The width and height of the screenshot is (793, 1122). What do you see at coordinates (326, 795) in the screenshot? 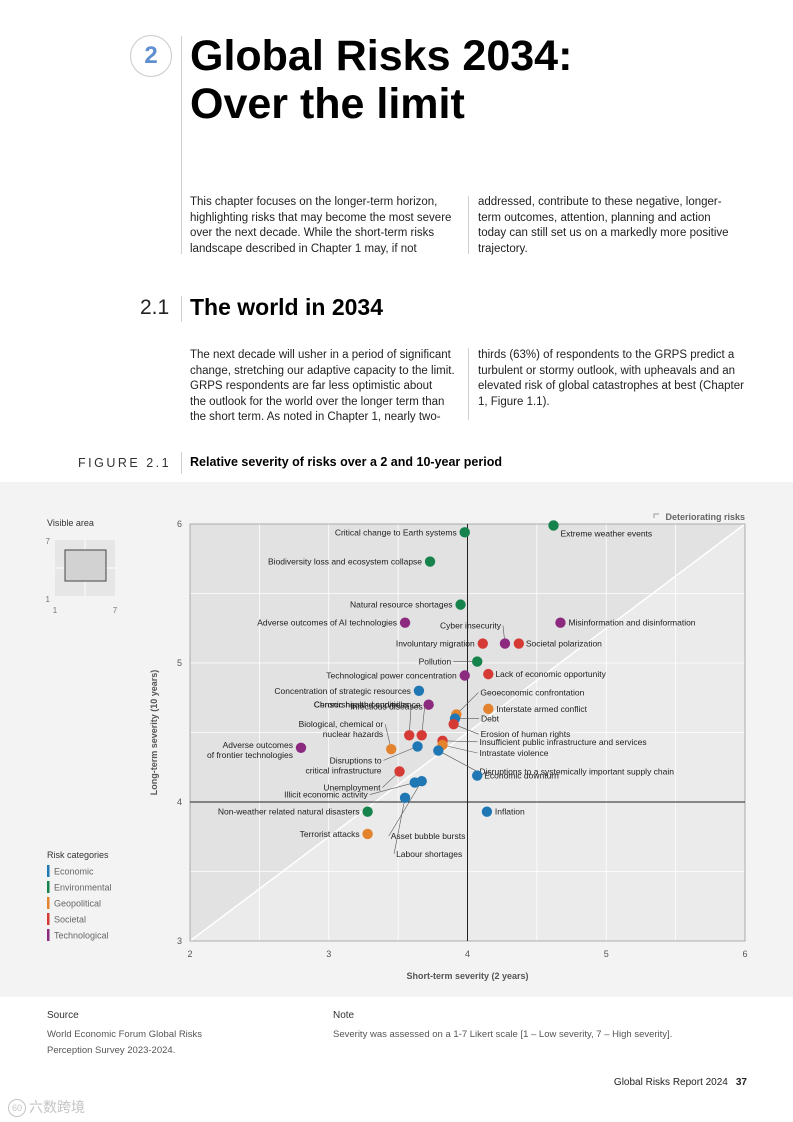
I see `point-label-illicit-economic-activity: Illicit economic activity` at bounding box center [326, 795].